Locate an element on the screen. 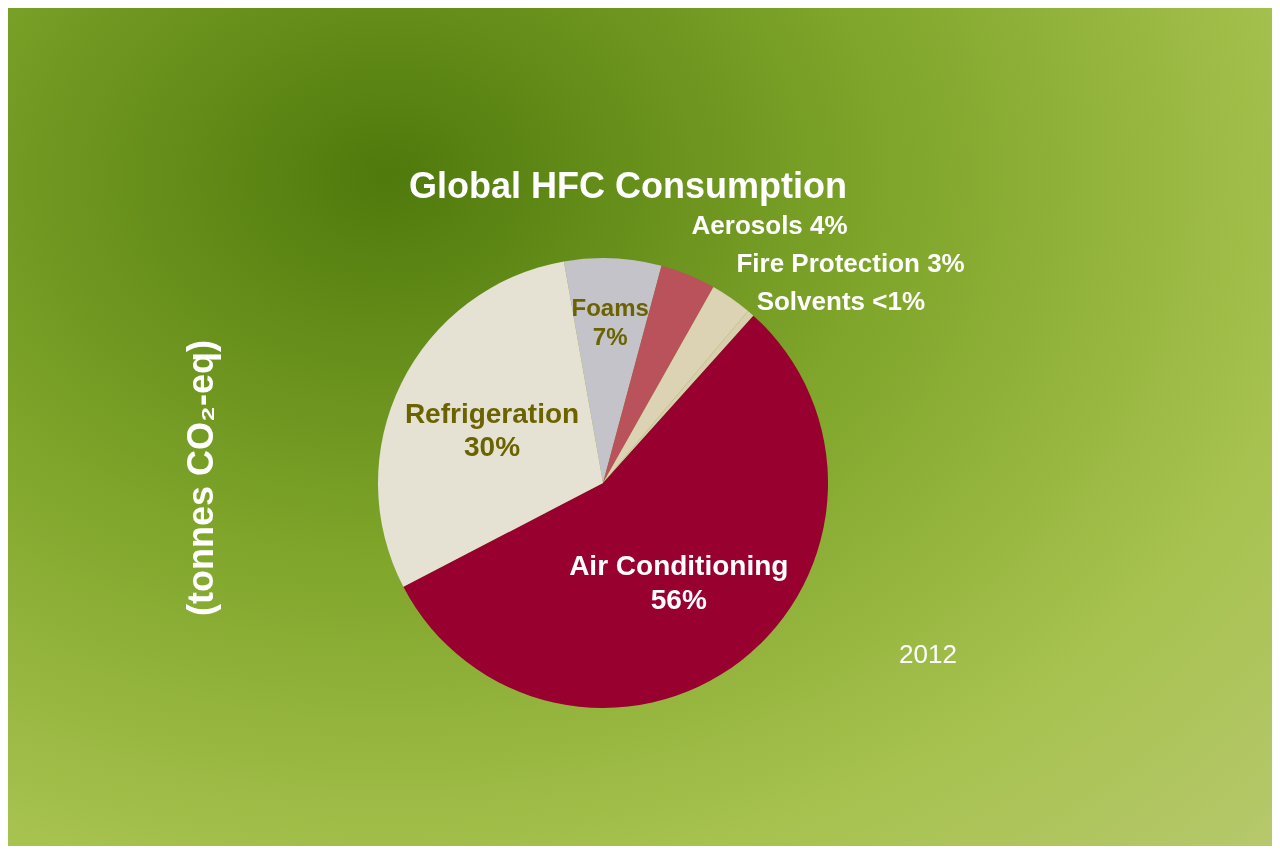  data-label: 30% is located at coordinates (492, 447).